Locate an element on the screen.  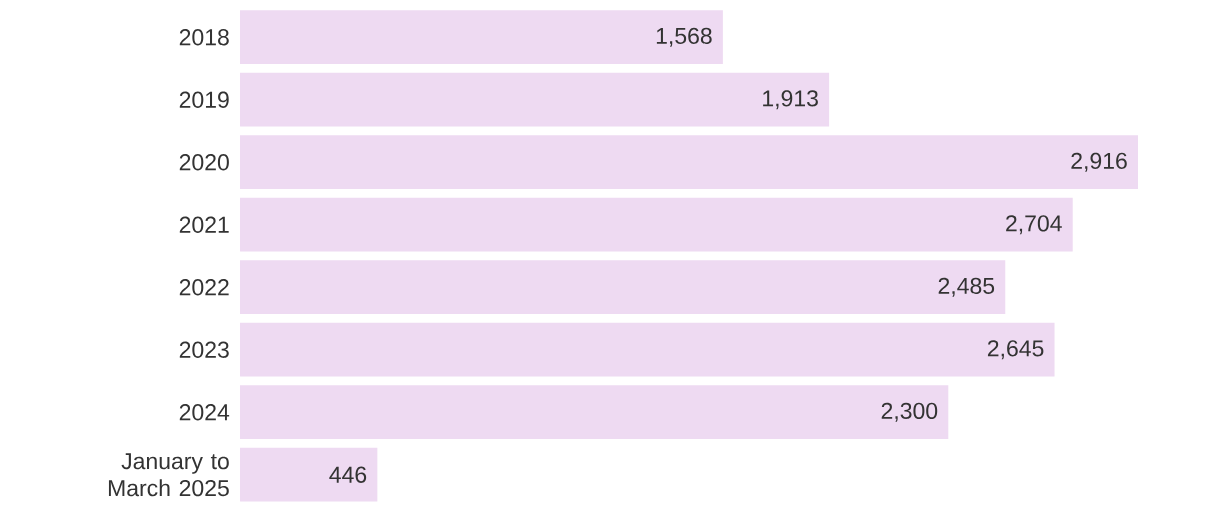
data-label: 2,645 is located at coordinates (1015, 350).